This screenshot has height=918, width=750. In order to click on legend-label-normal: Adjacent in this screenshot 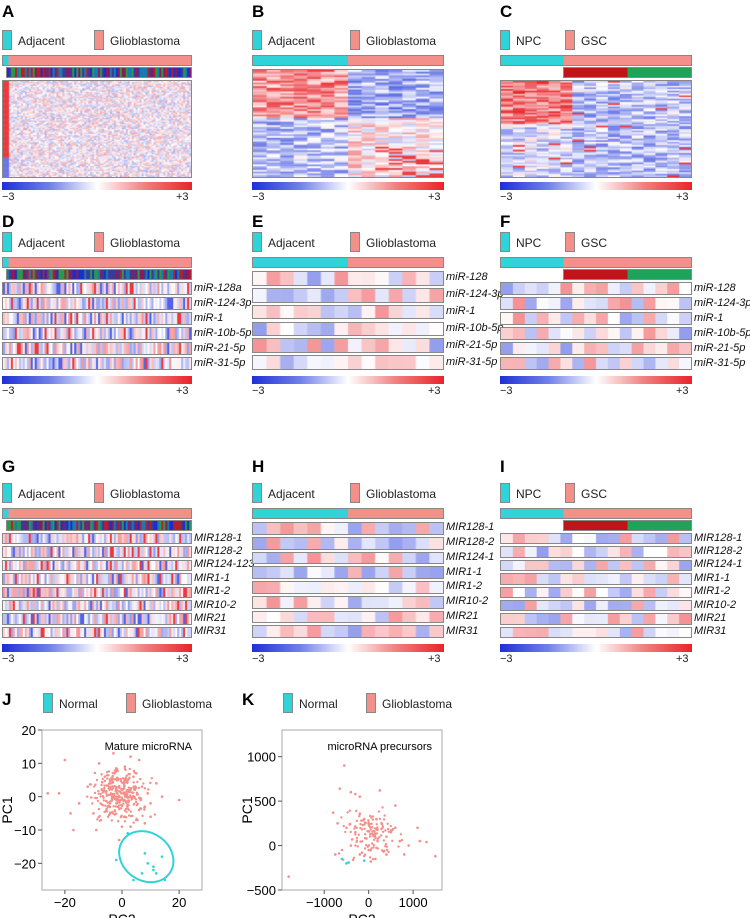, I will do `click(41, 41)`.